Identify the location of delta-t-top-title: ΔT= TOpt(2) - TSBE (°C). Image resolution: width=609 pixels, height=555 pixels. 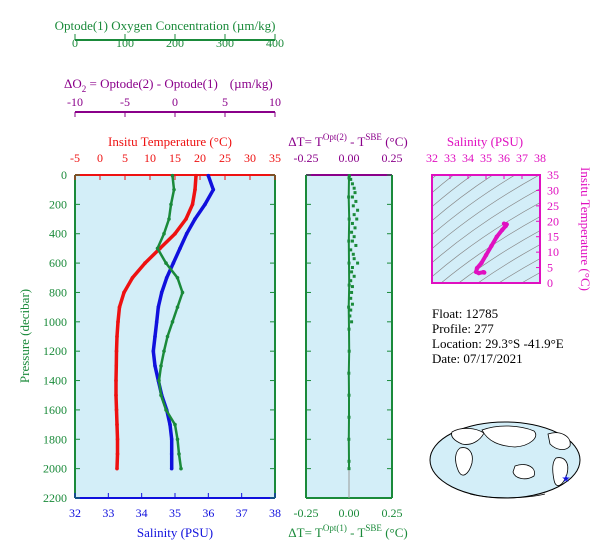
(347, 140).